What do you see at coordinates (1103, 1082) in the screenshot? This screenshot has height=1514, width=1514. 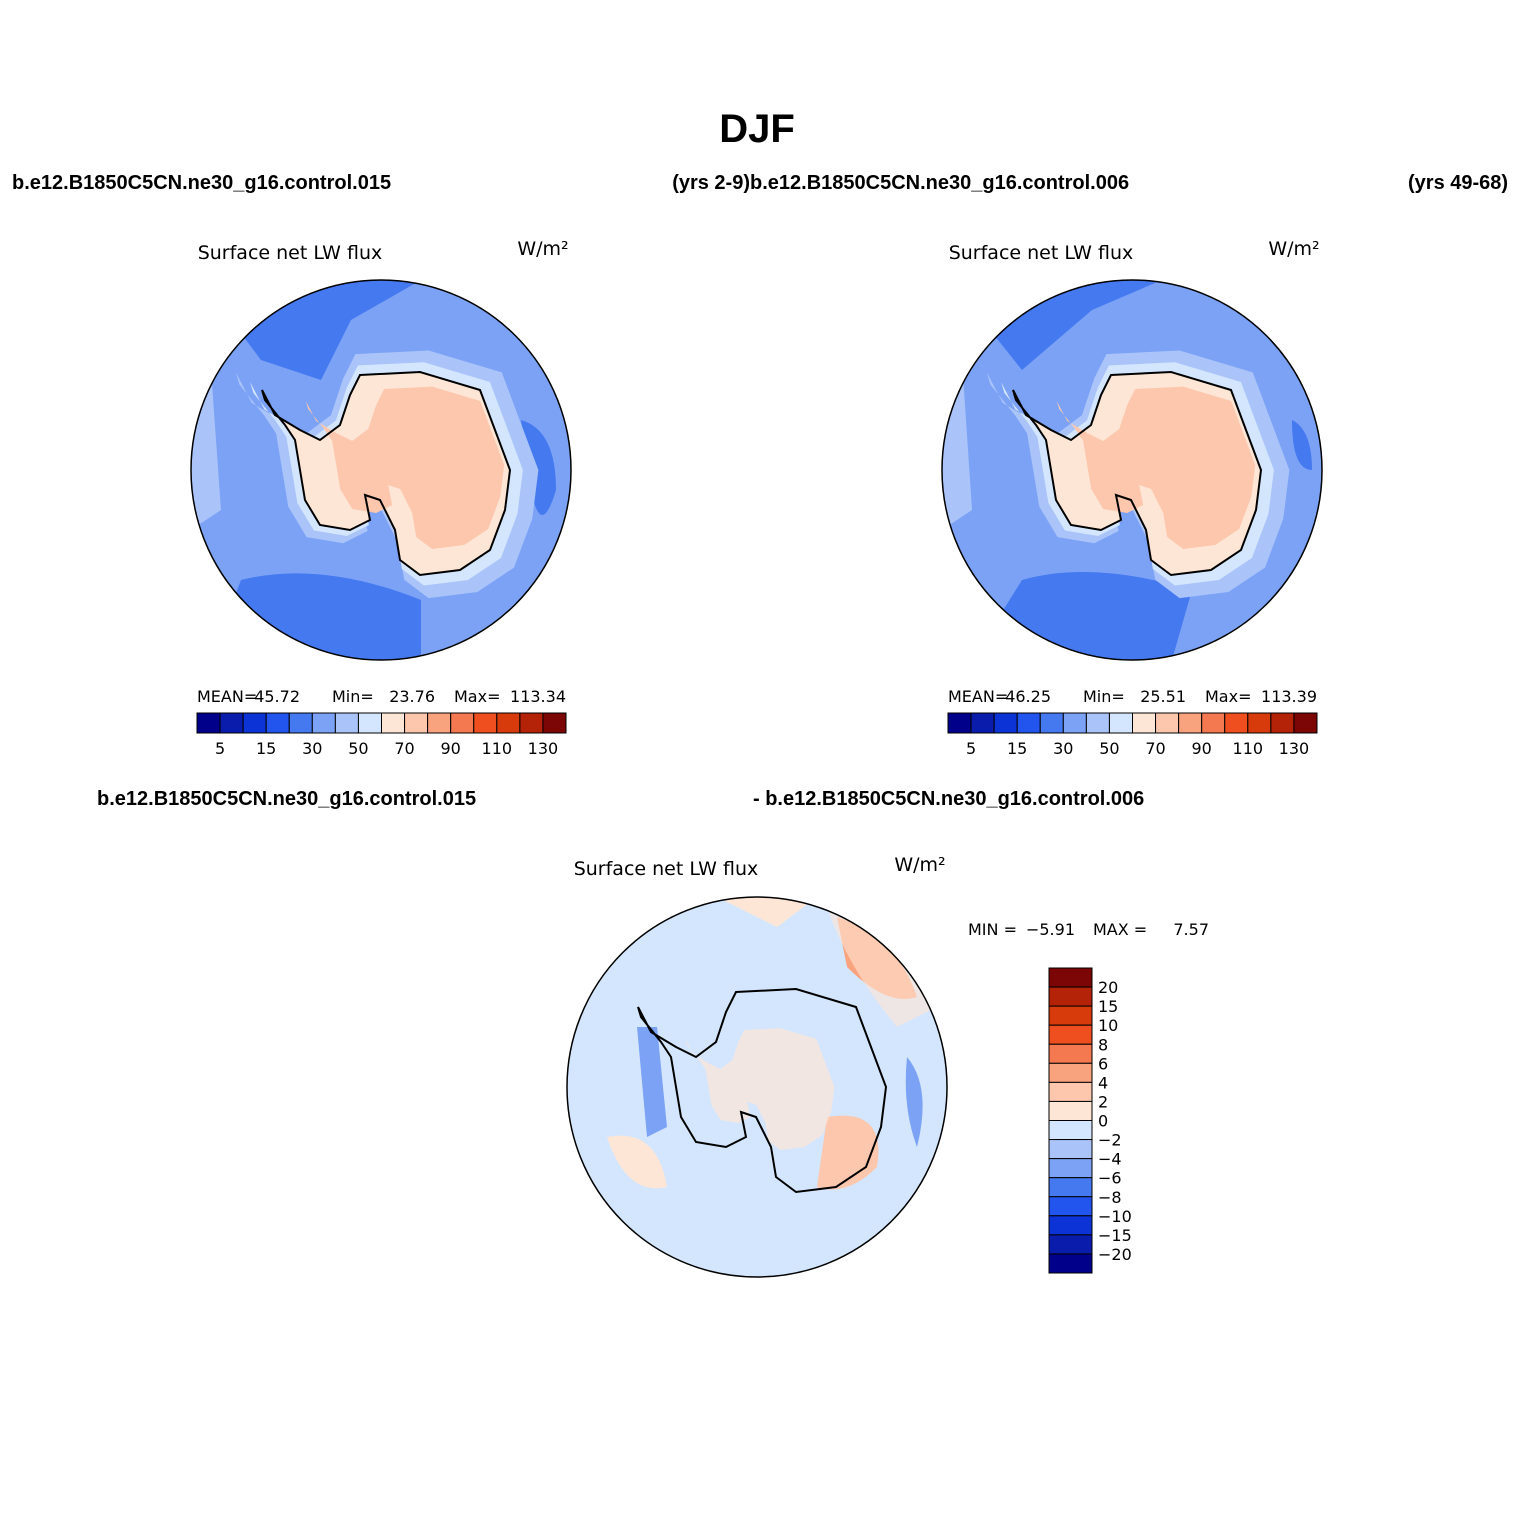 I see `colorbar-label: 4` at bounding box center [1103, 1082].